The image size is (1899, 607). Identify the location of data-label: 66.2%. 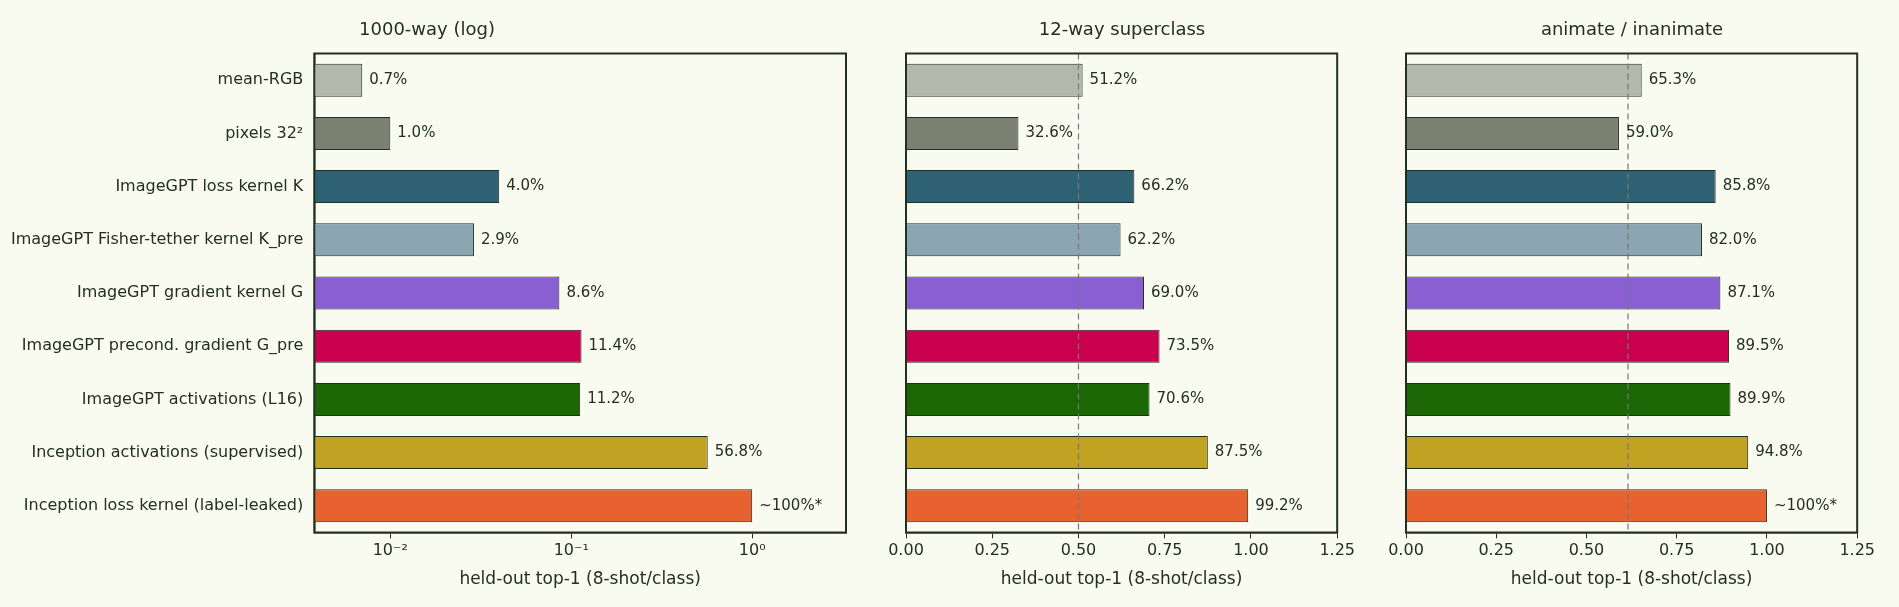
(1165, 185).